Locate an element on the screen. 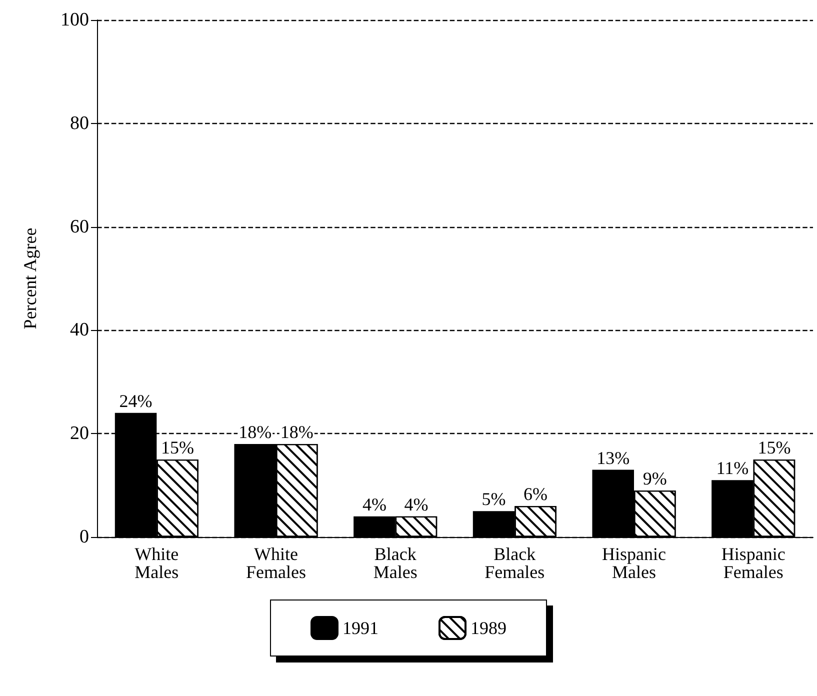  data-label: 9% is located at coordinates (654, 478).